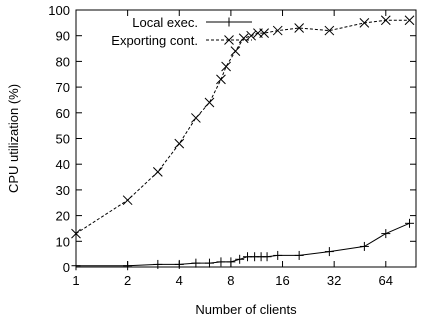  I want to click on x-tick-label: 8, so click(230, 280).